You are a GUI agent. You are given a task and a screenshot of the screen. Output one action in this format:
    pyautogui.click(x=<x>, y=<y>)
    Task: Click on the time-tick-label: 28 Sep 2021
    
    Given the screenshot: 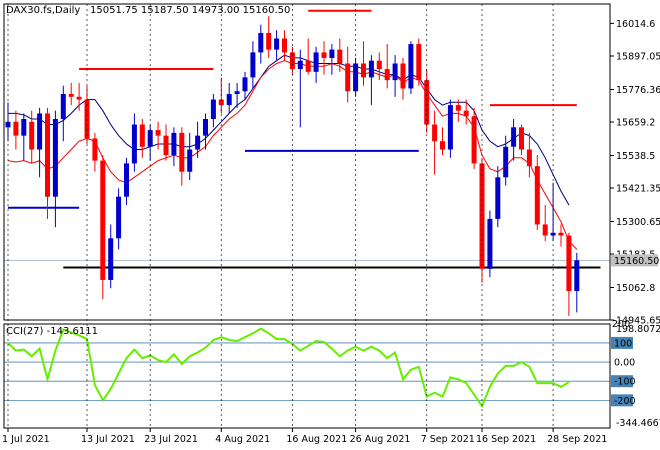 What is the action you would take?
    pyautogui.click(x=577, y=439)
    